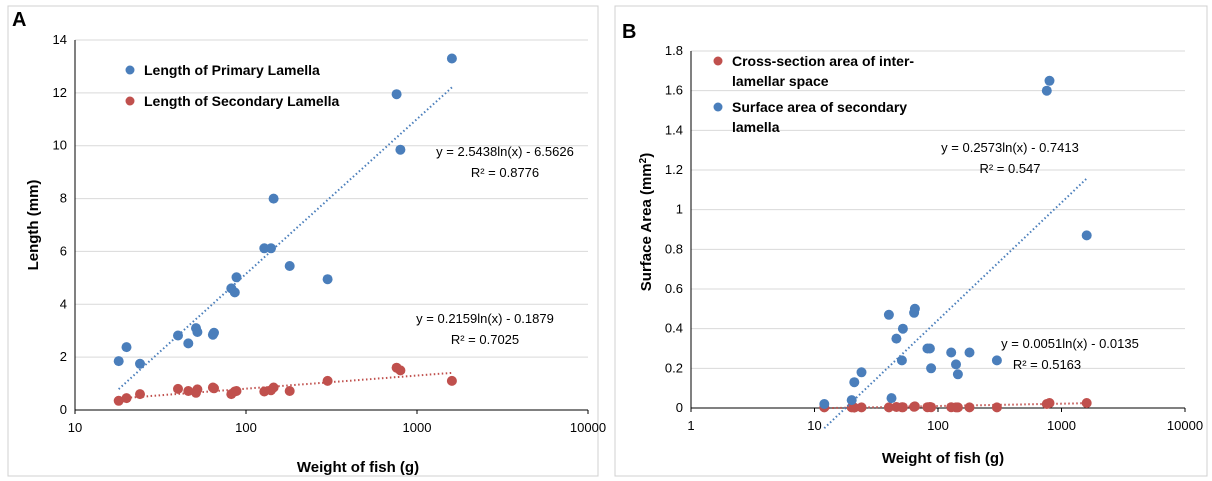 The image size is (1212, 481). I want to click on y-tick-label: 0.2, so click(674, 367).